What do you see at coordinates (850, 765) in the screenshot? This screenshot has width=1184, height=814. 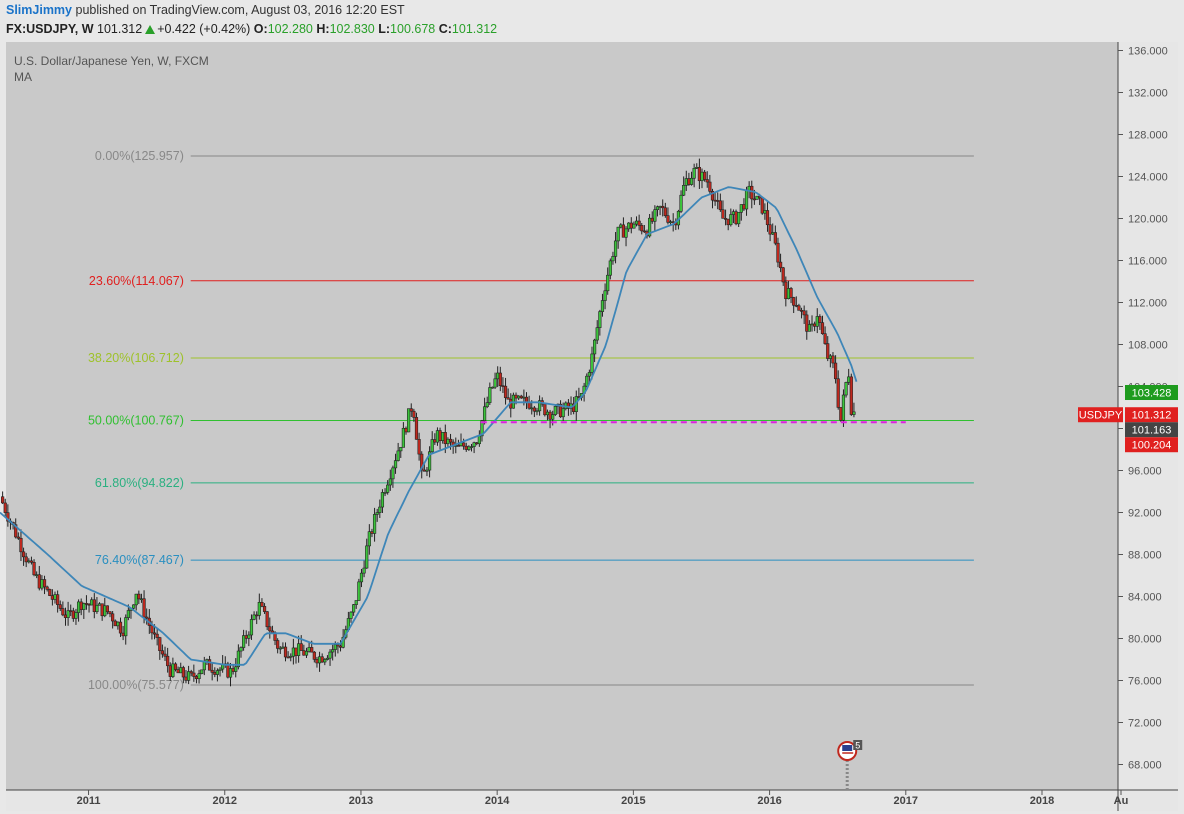 I see `event-marker: 5` at bounding box center [850, 765].